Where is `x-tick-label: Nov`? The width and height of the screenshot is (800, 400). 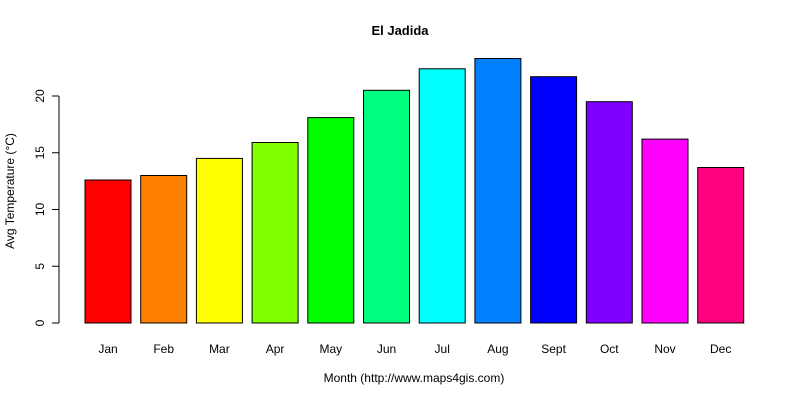
x-tick-label: Nov is located at coordinates (664, 349).